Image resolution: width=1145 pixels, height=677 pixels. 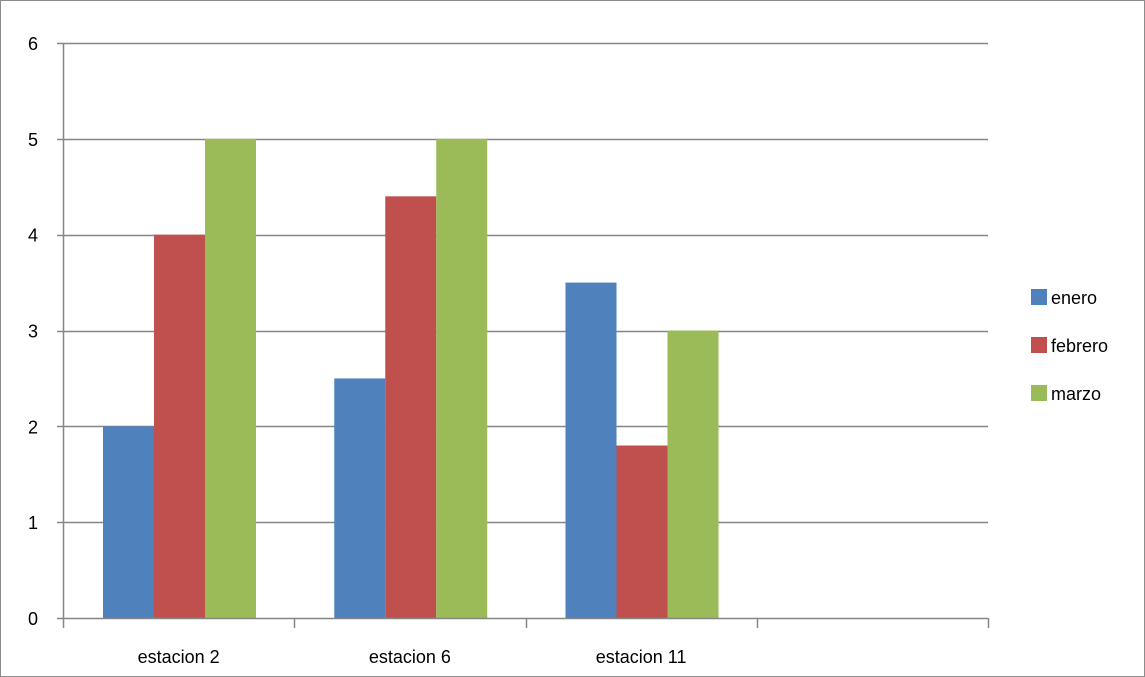 What do you see at coordinates (33, 619) in the screenshot?
I see `y-tick-label-0: 0` at bounding box center [33, 619].